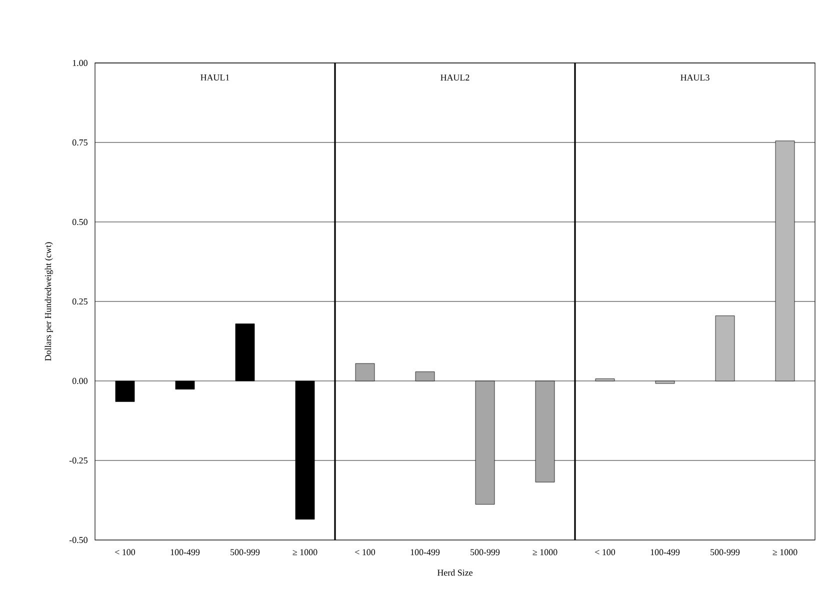 The width and height of the screenshot is (826, 609). I want to click on y-axis-title: Dollars per Hundredweight (cwt), so click(48, 301).